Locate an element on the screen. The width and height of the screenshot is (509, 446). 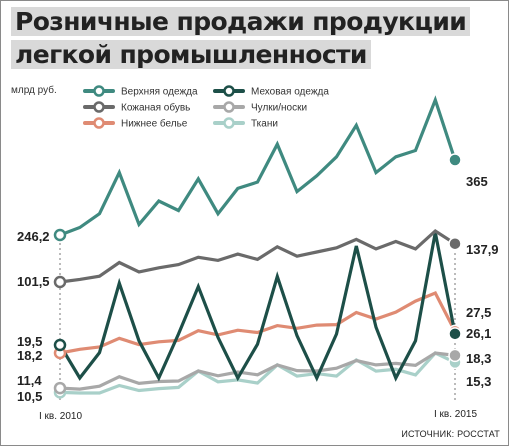
chart-title-line-1: Розничные продажи продукции is located at coordinates (241, 21).